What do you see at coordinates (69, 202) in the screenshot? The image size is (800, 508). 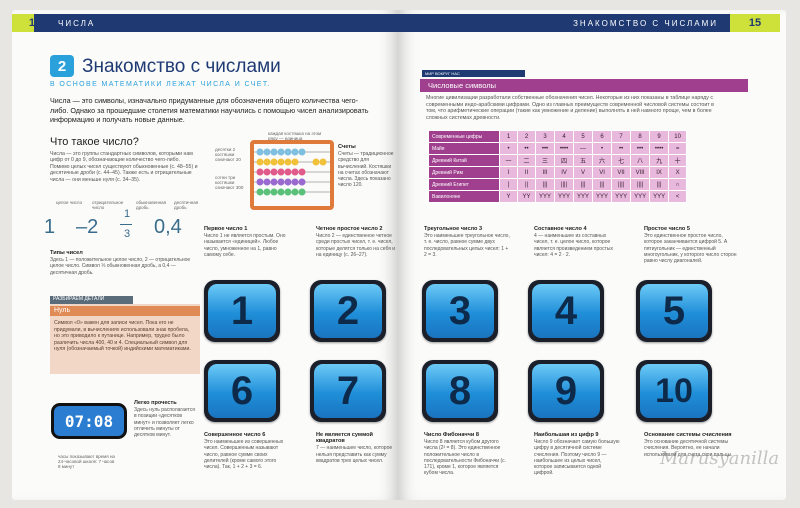 I see `num-label-integer: целое число` at bounding box center [69, 202].